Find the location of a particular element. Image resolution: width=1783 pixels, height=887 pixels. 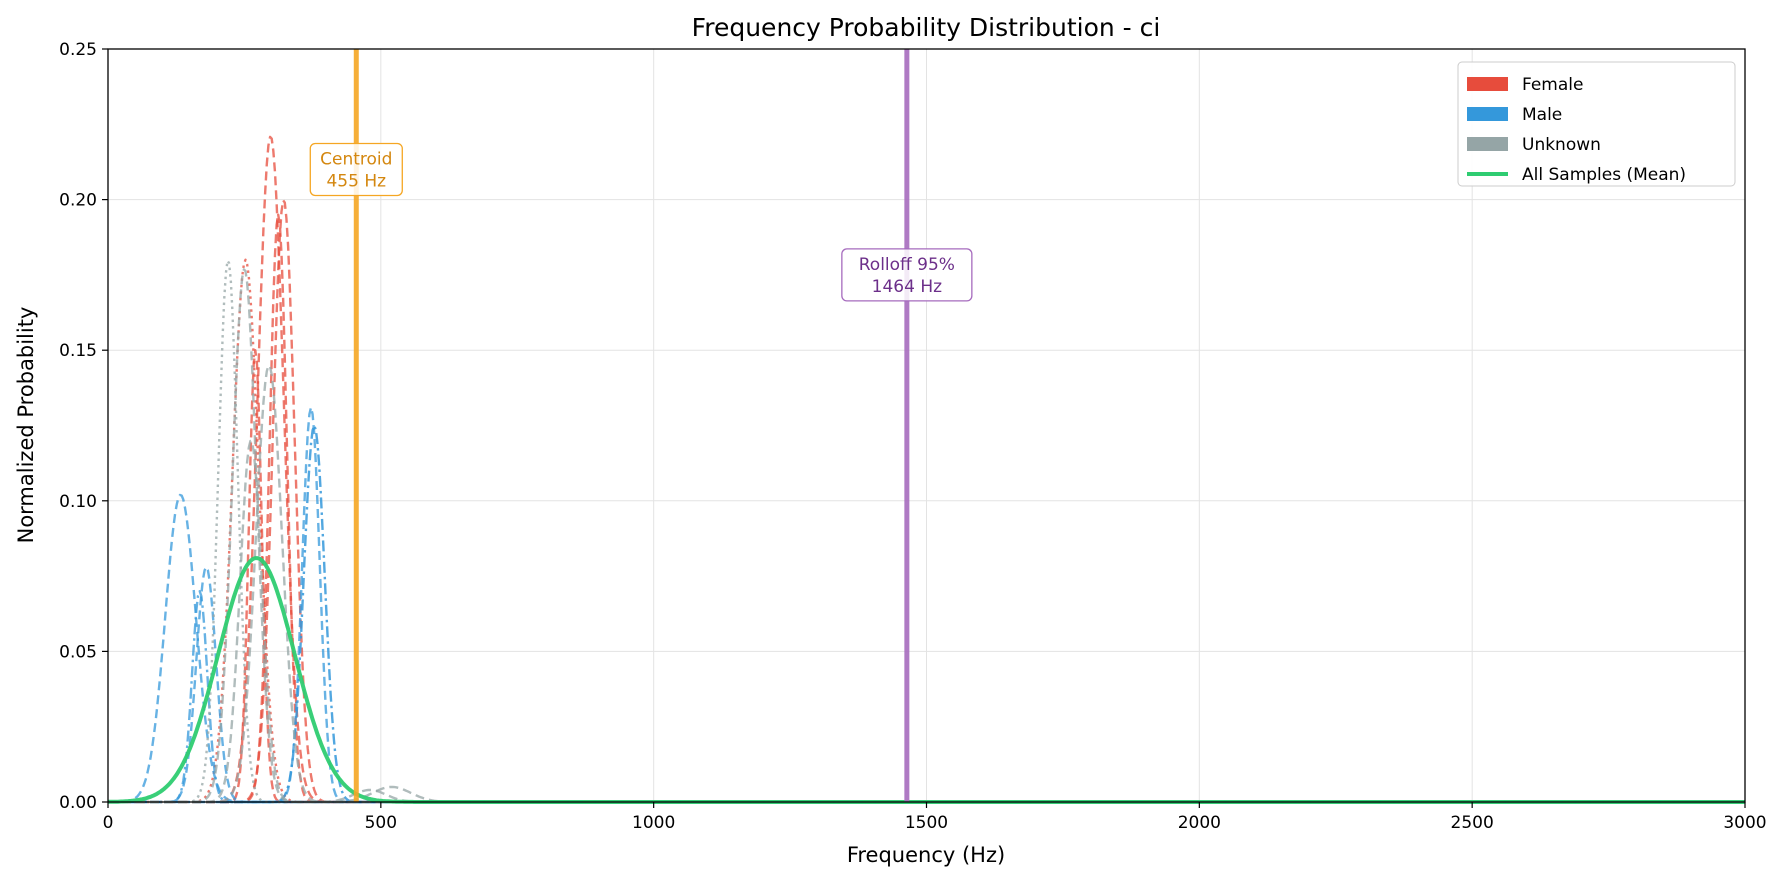

y-tick-label: 0.20 is located at coordinates (78, 201).